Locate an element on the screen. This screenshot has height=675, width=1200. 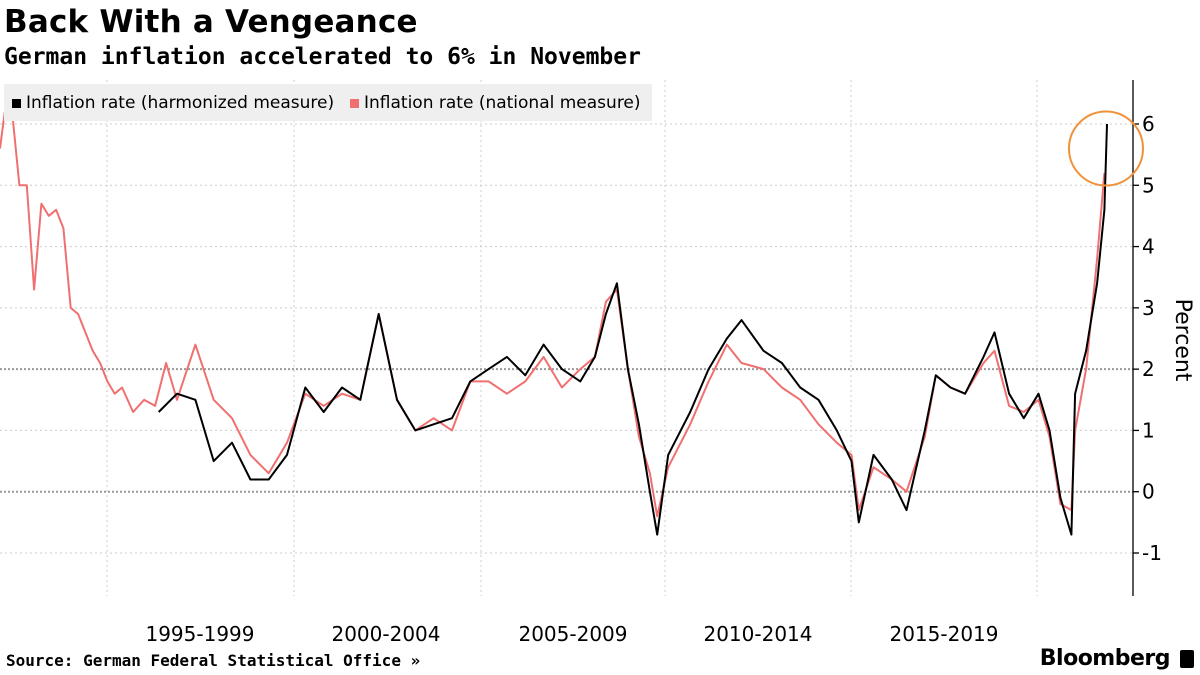
bloomberg-terminal-icon is located at coordinates (1187, 659).